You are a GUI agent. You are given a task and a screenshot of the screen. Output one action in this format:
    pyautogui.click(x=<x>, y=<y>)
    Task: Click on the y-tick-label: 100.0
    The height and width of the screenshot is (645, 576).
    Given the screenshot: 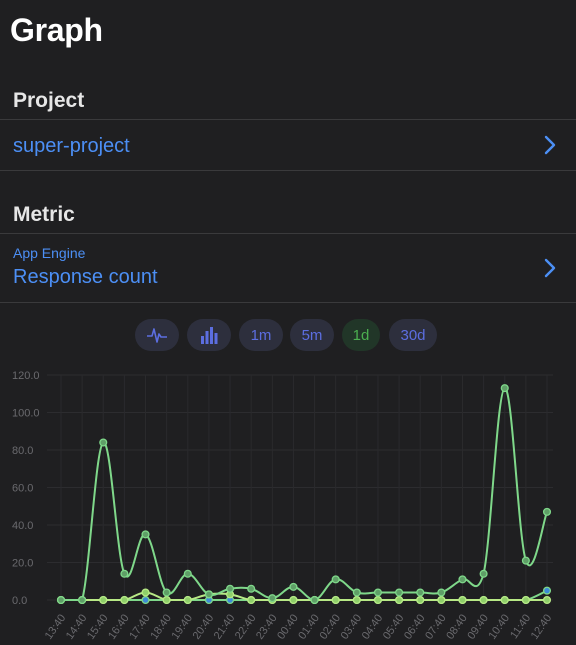 What is the action you would take?
    pyautogui.click(x=26, y=414)
    